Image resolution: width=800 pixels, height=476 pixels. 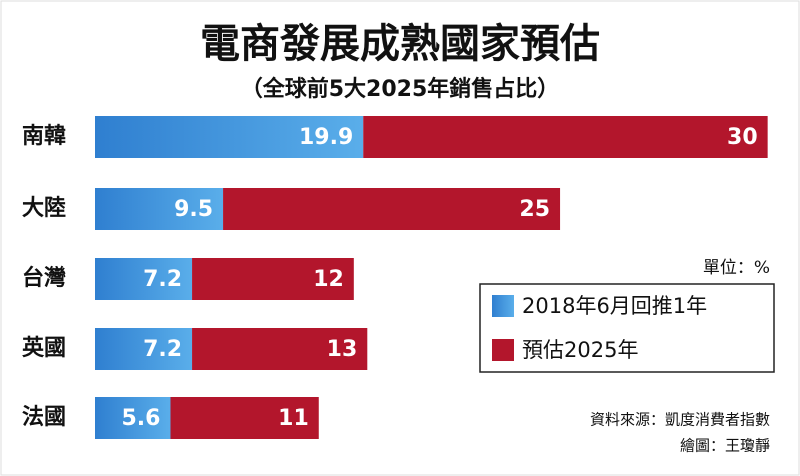 What do you see at coordinates (328, 279) in the screenshot?
I see `value-label: 12` at bounding box center [328, 279].